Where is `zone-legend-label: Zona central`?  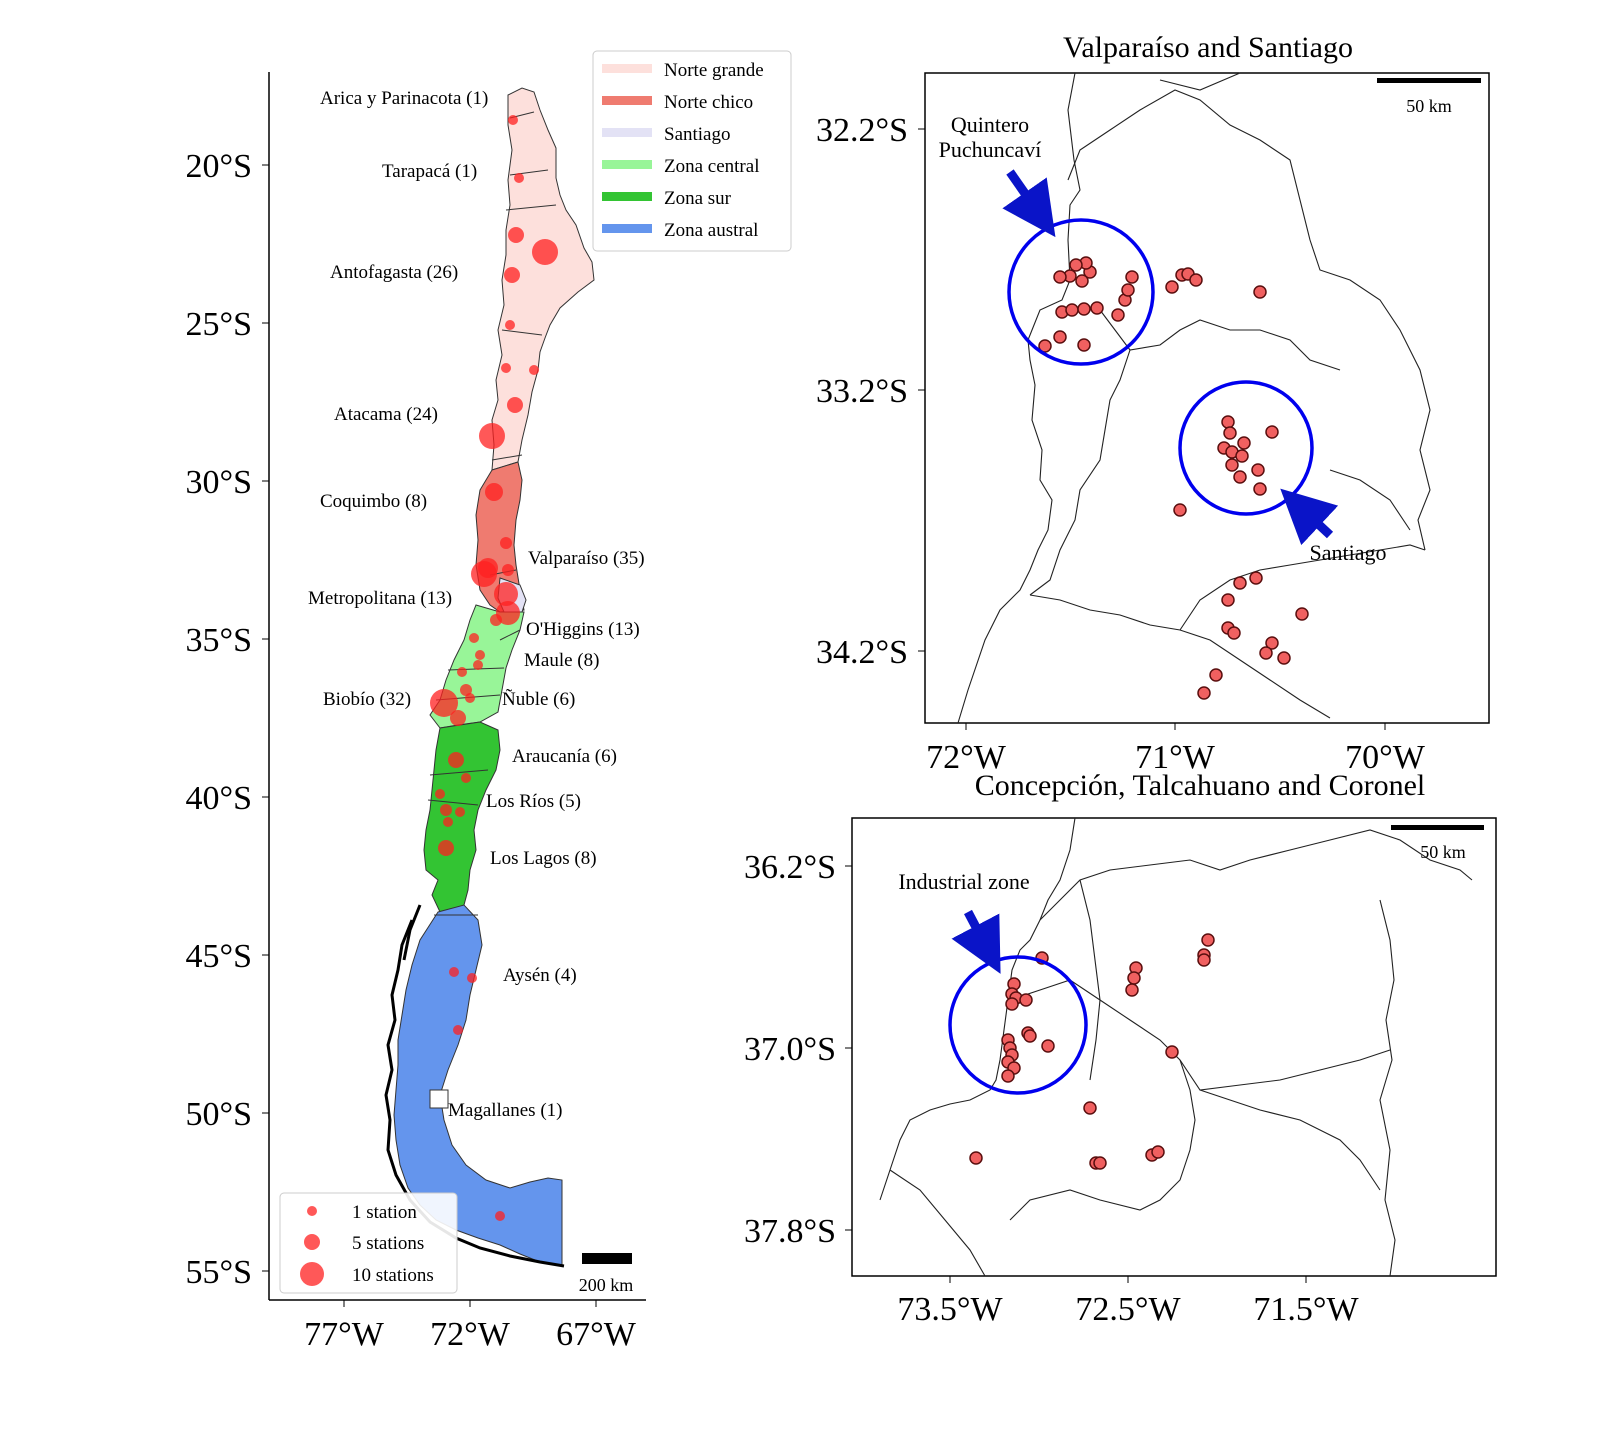 zone-legend-label: Zona central is located at coordinates (711, 166).